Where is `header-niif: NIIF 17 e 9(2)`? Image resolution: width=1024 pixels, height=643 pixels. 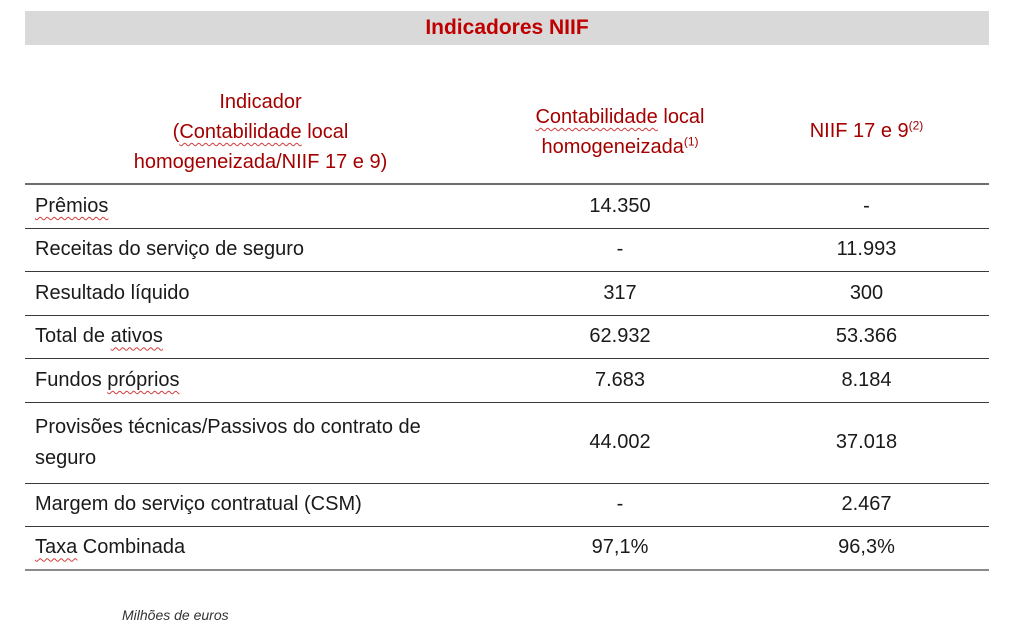
header-niif: NIIF 17 e 9(2) is located at coordinates (866, 130).